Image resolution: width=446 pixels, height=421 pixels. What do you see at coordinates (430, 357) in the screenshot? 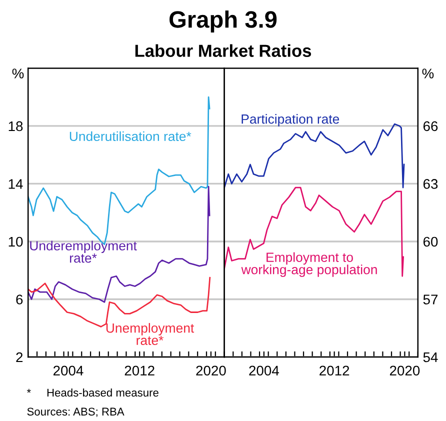
I see `y-tick-label: 54` at bounding box center [430, 357].